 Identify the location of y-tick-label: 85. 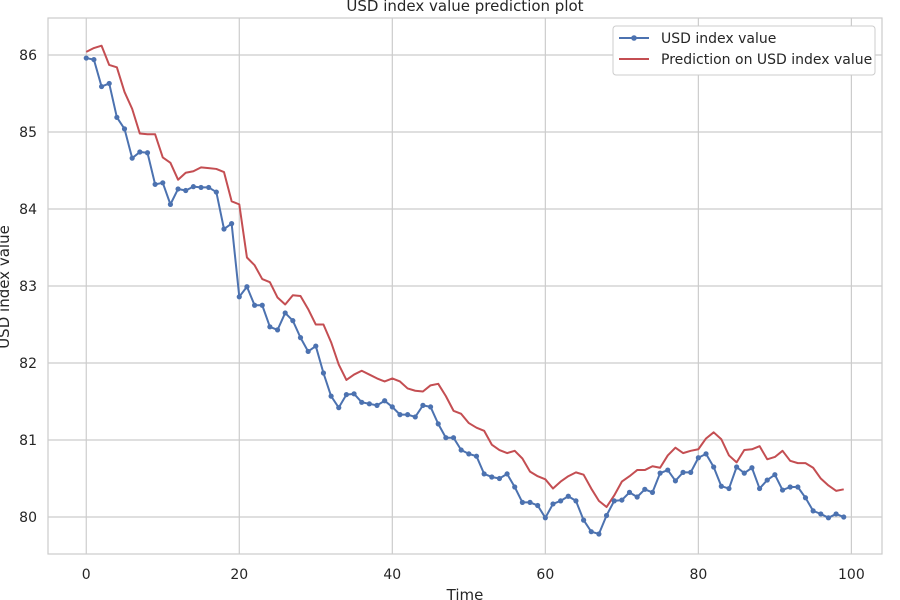
(28, 133).